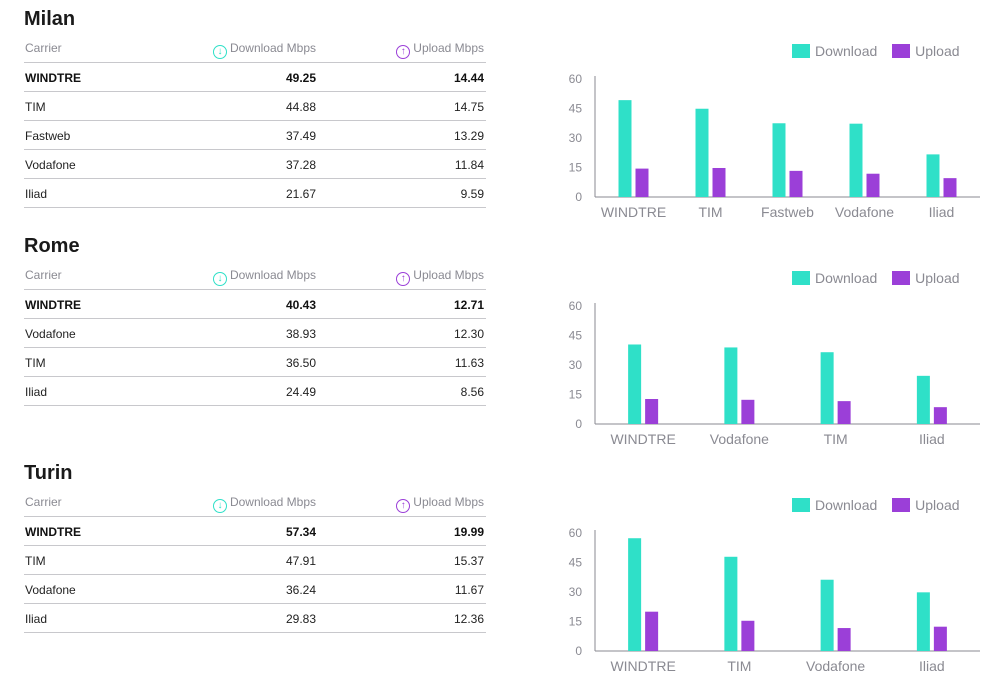  Describe the element at coordinates (255, 106) in the screenshot. I see `table-row: TIM 44.88 14.75` at that location.